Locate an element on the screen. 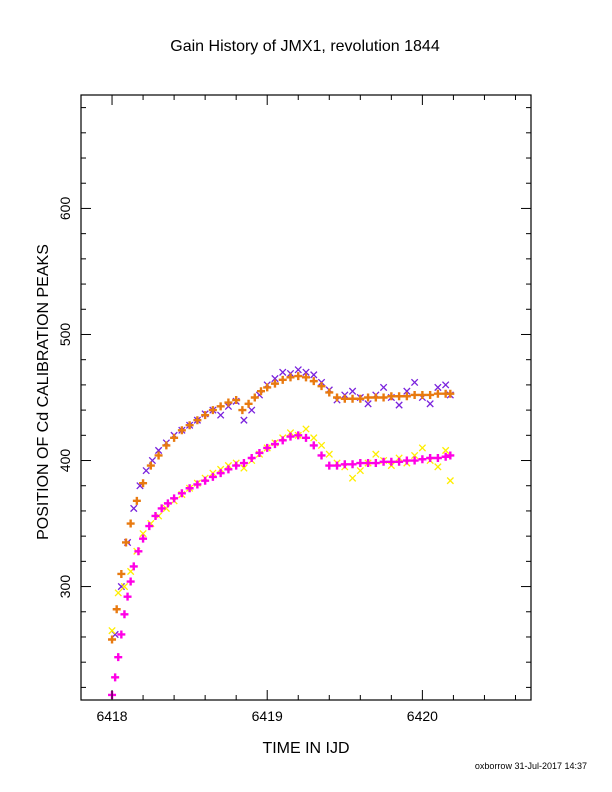 This screenshot has height=792, width=612. chart-title: Gain History of JMX1, revolution 1844 is located at coordinates (305, 46).